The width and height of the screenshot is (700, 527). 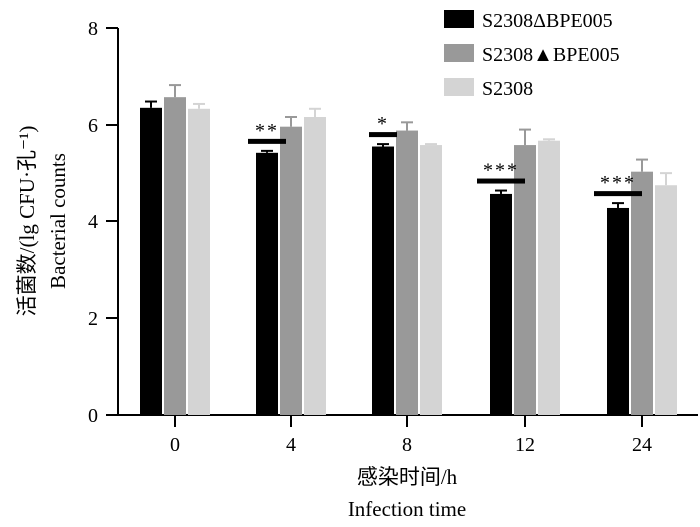 What do you see at coordinates (407, 509) in the screenshot?
I see `x-axis-title-en: Infection time` at bounding box center [407, 509].